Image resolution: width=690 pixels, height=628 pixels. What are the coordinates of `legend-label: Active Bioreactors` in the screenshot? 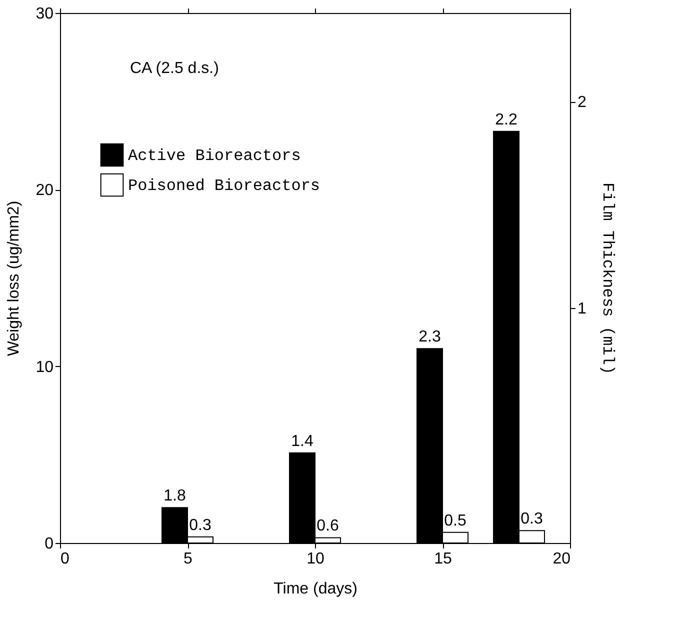 It's located at (214, 156).